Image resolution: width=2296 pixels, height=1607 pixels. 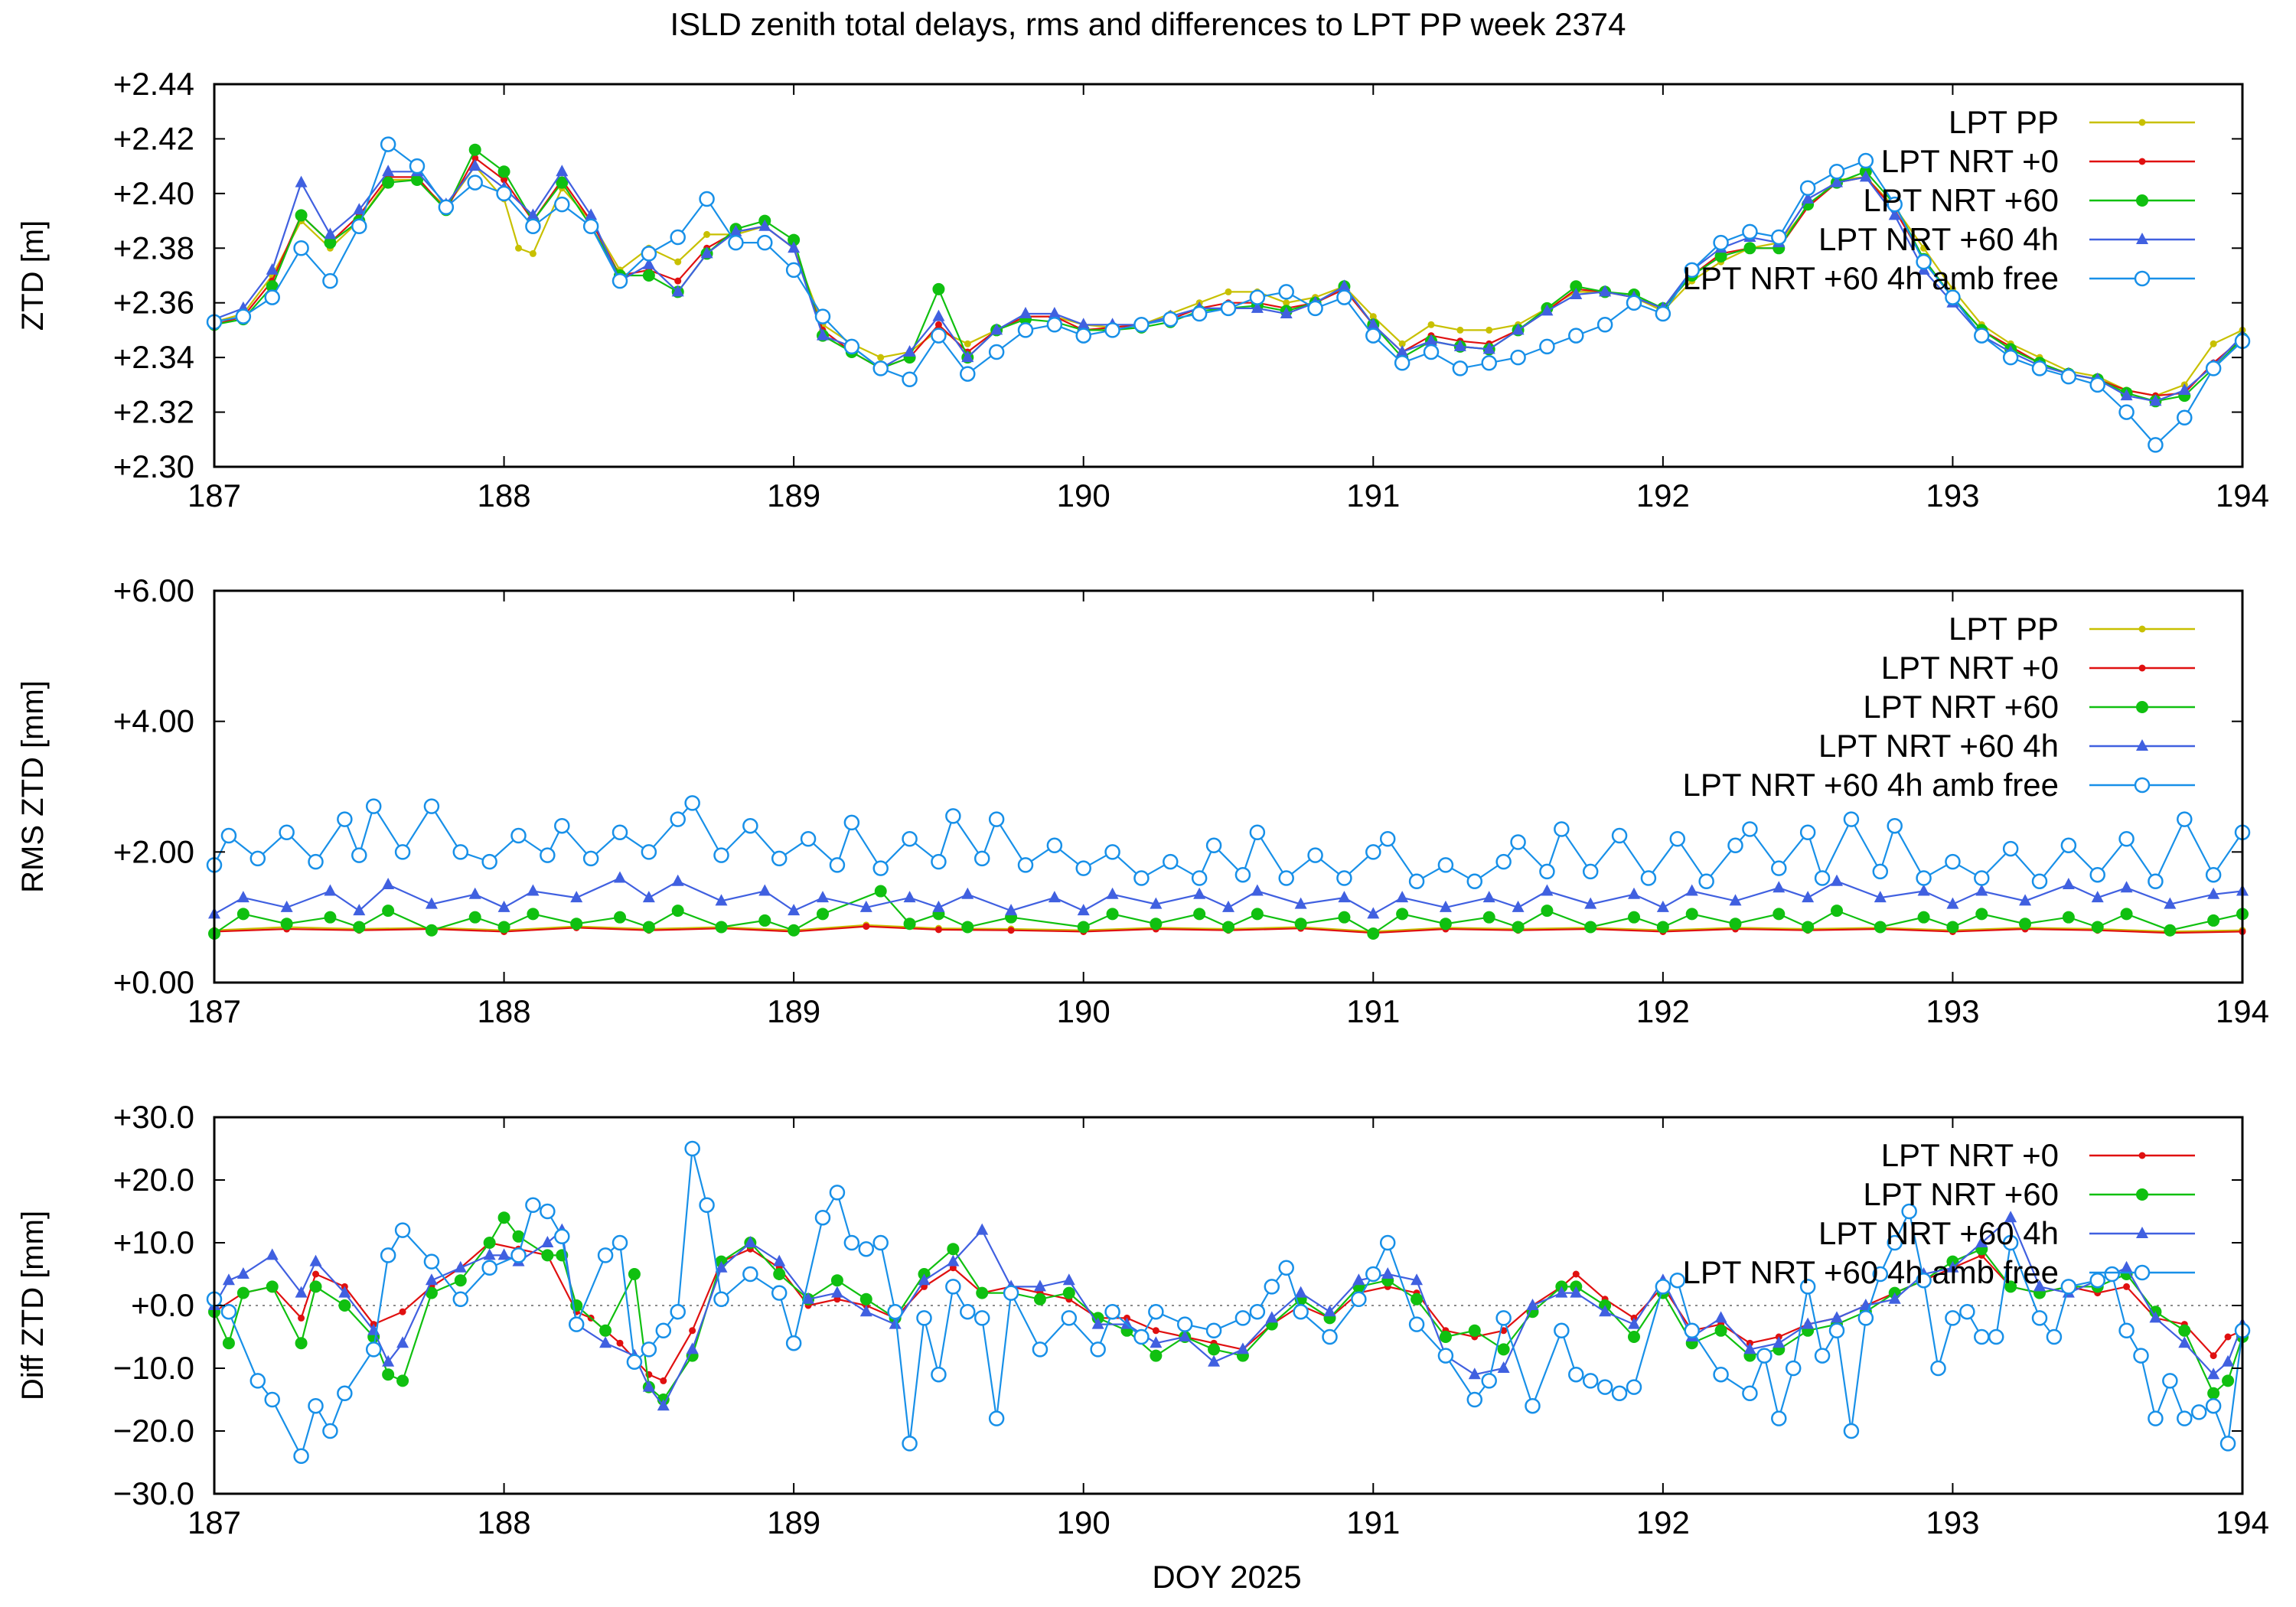 What do you see at coordinates (153, 357) in the screenshot?
I see `y-tick-label: +2.34` at bounding box center [153, 357].